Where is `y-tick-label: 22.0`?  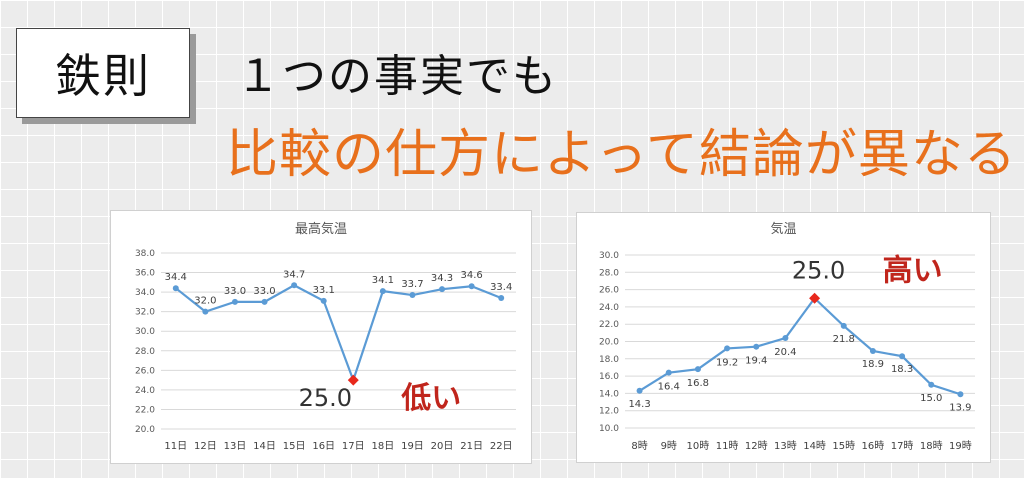 y-tick-label: 22.0 is located at coordinates (609, 325).